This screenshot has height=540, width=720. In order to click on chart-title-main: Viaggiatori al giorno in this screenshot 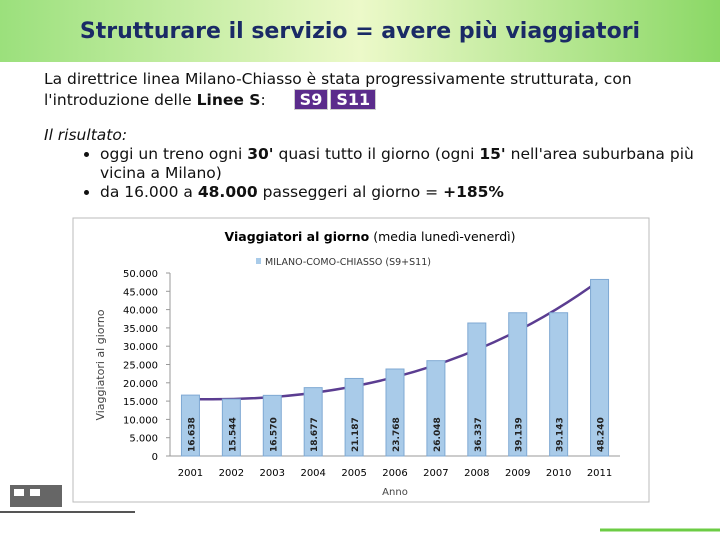, I will do `click(297, 236)`.